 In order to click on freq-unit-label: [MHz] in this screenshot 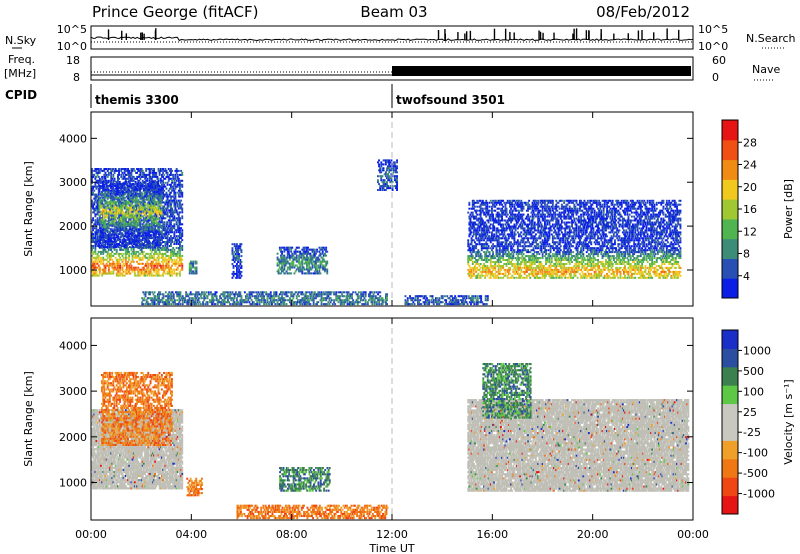, I will do `click(20, 73)`.